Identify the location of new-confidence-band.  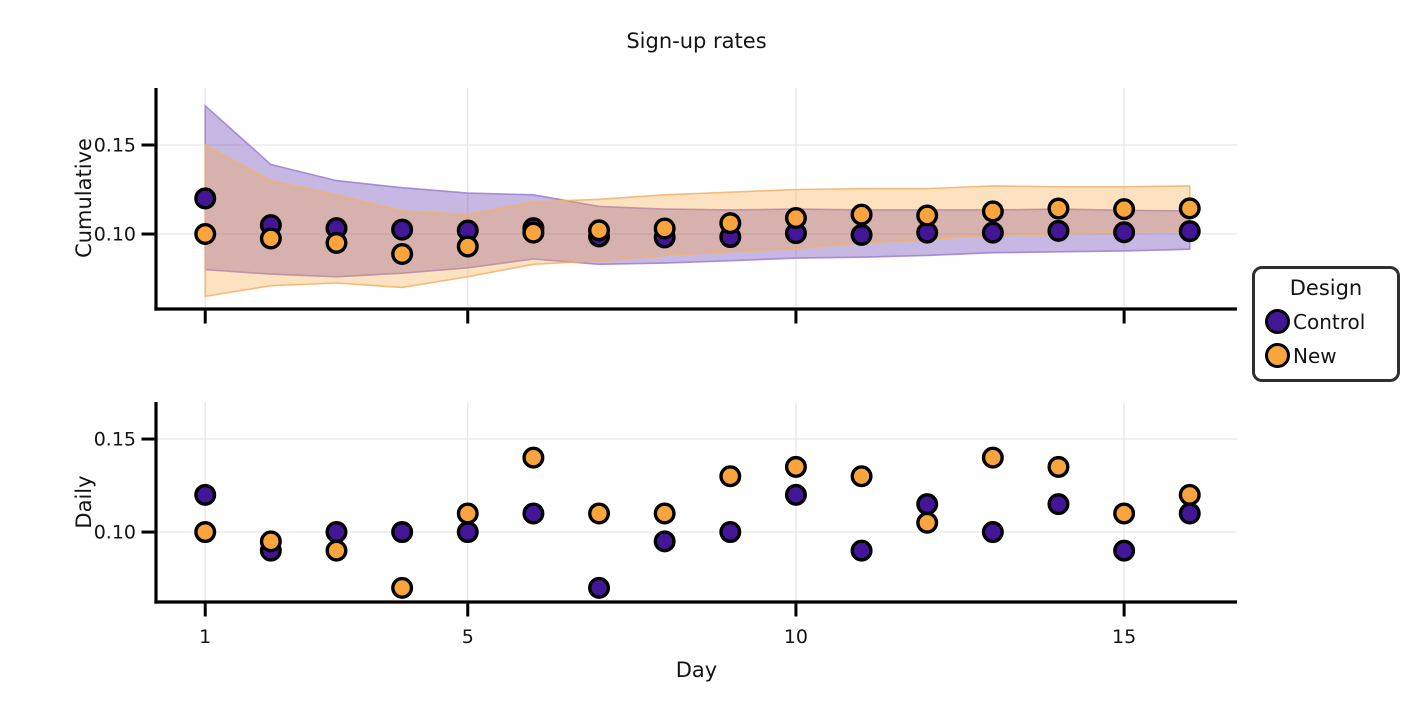
(697, 220).